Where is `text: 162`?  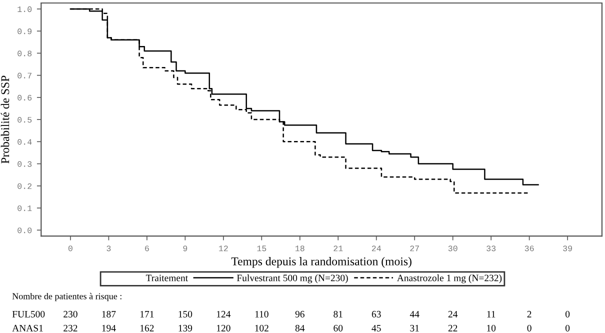 text: 162 is located at coordinates (147, 328).